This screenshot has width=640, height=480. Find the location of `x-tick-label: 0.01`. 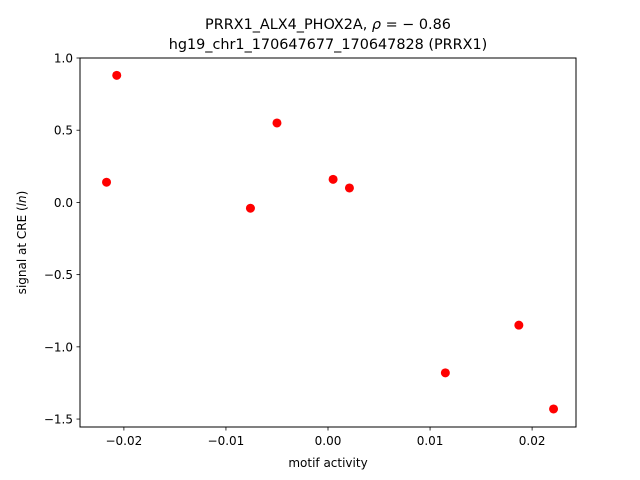

x-tick-label: 0.01 is located at coordinates (430, 441).